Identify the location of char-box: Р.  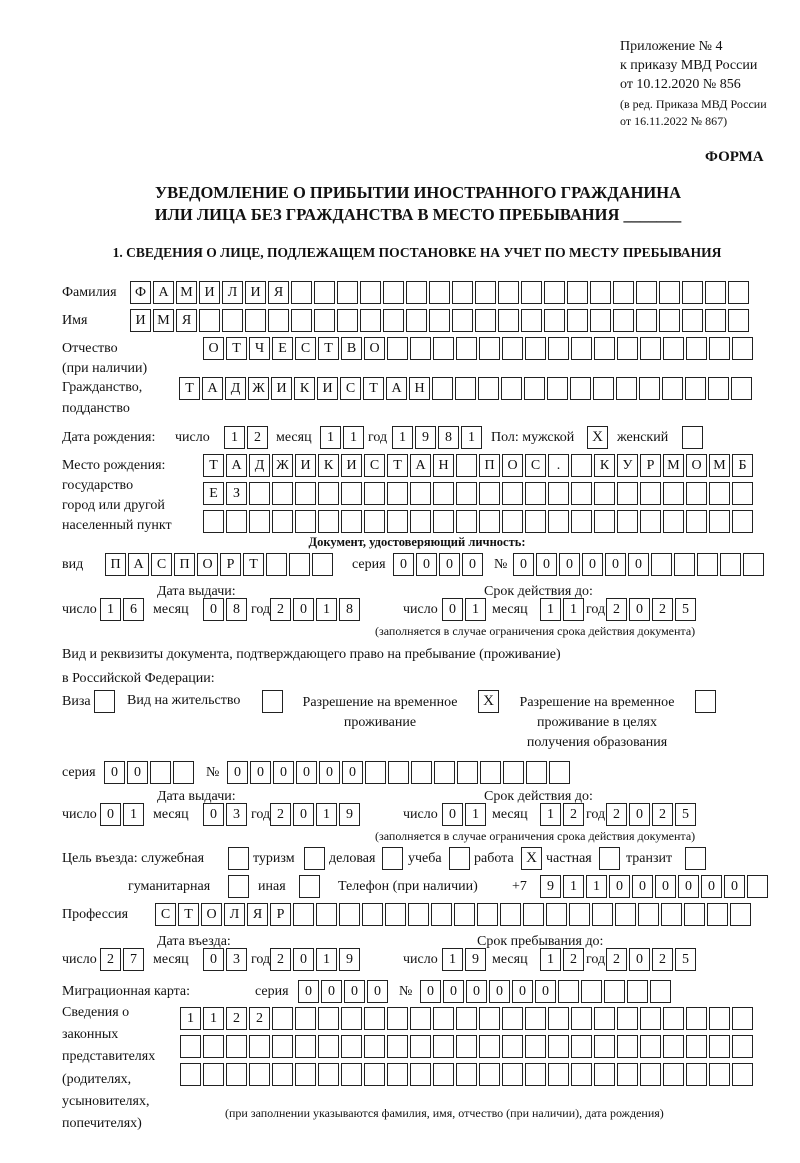
(650, 465).